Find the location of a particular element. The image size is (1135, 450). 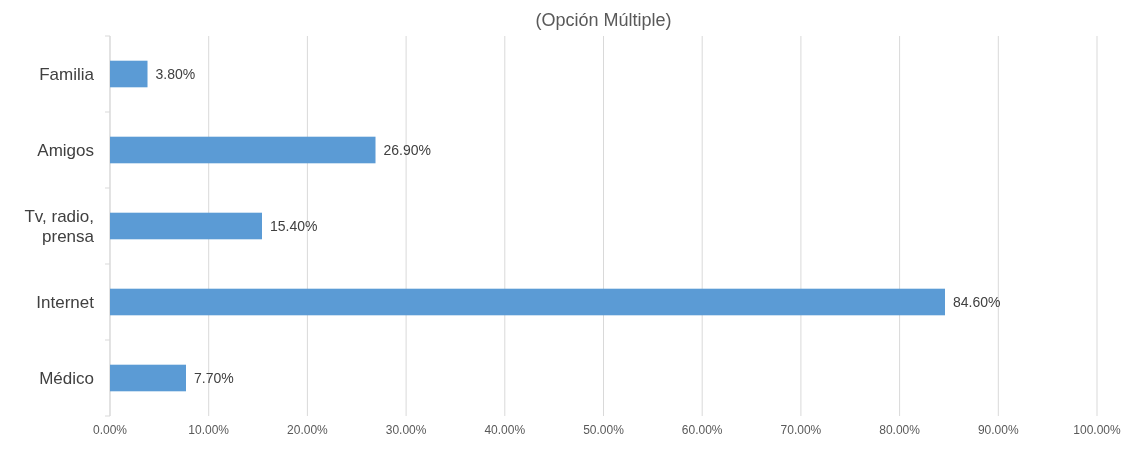

x-tick-label: 90.00% is located at coordinates (998, 430).